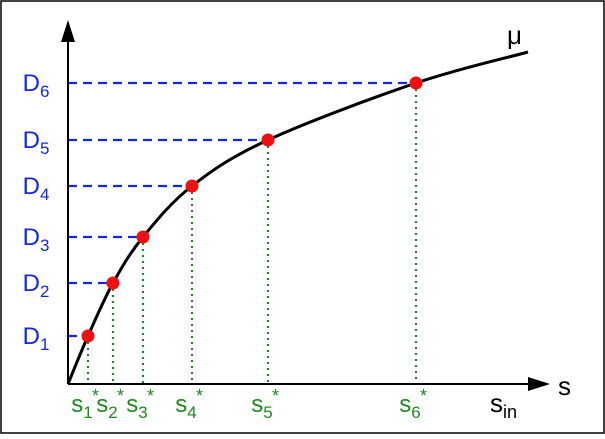 The image size is (605, 439). Describe the element at coordinates (257, 404) in the screenshot. I see `s5-label-main: s` at that location.